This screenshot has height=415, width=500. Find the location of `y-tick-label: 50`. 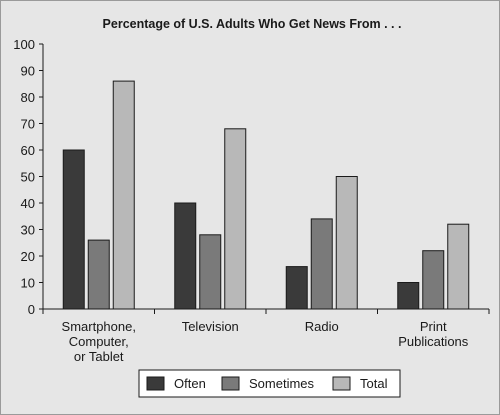

y-tick-label: 50 is located at coordinates (28, 177).